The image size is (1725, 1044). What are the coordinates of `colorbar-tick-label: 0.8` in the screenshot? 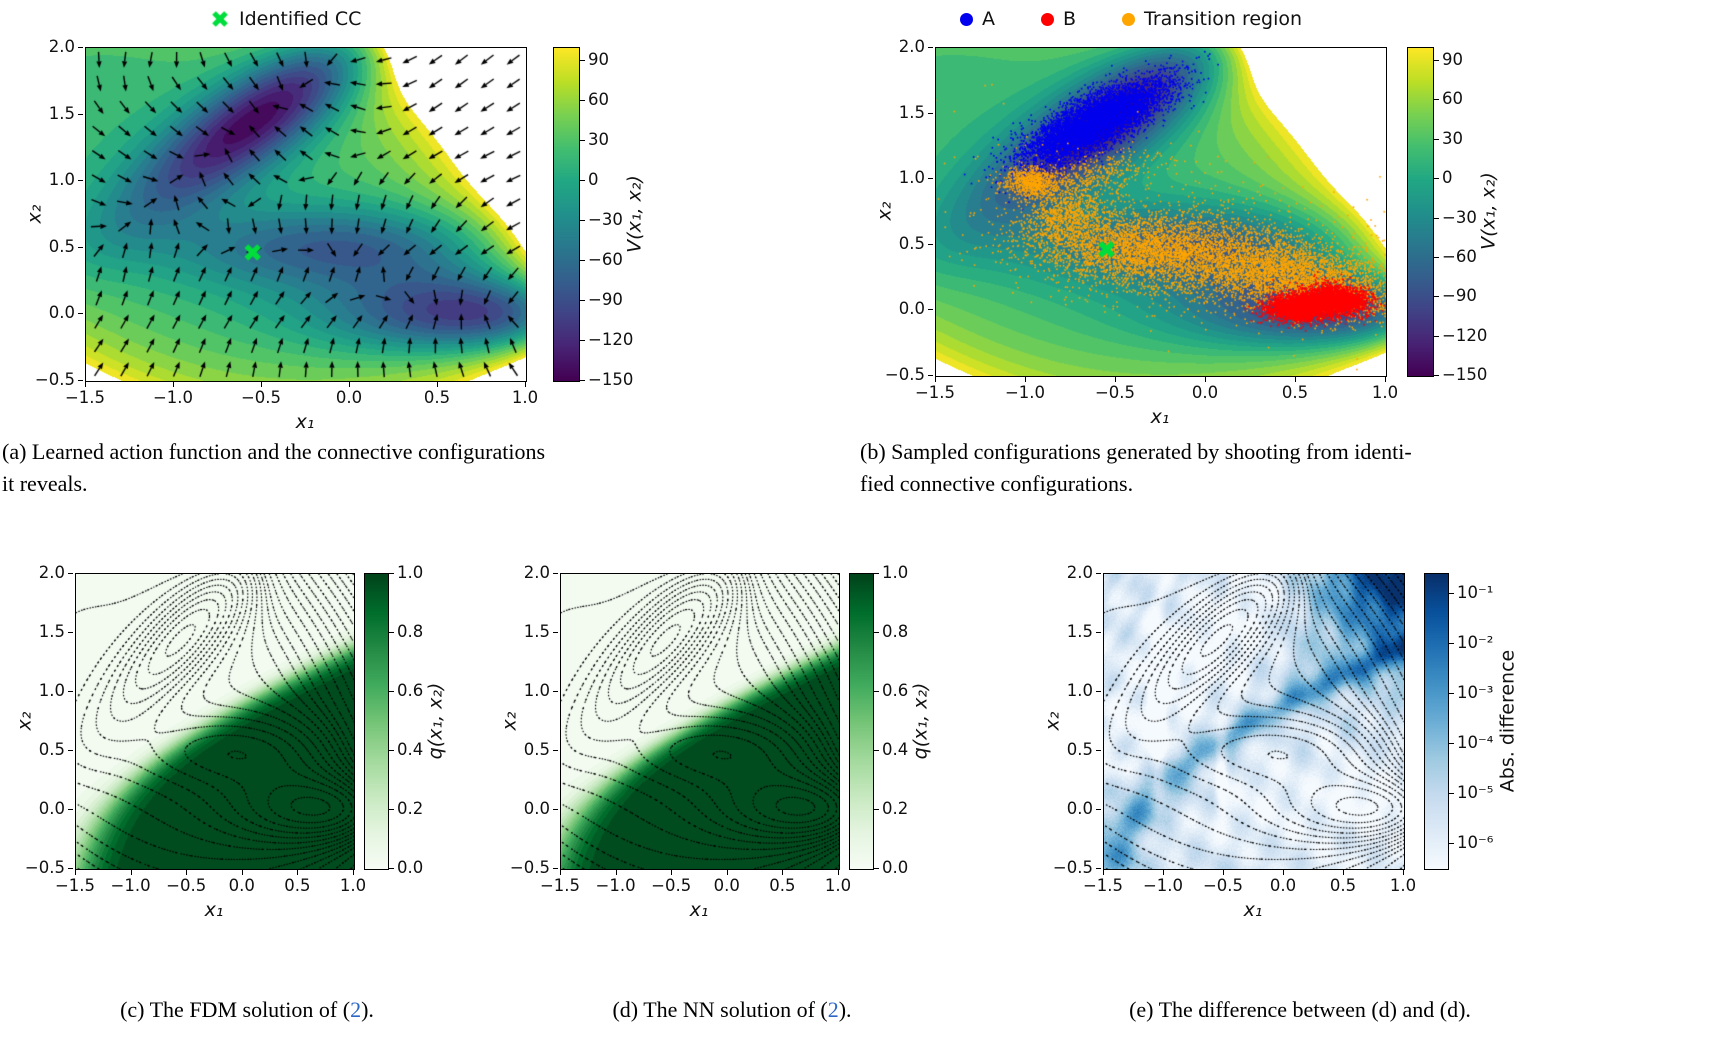 It's located at (895, 631).